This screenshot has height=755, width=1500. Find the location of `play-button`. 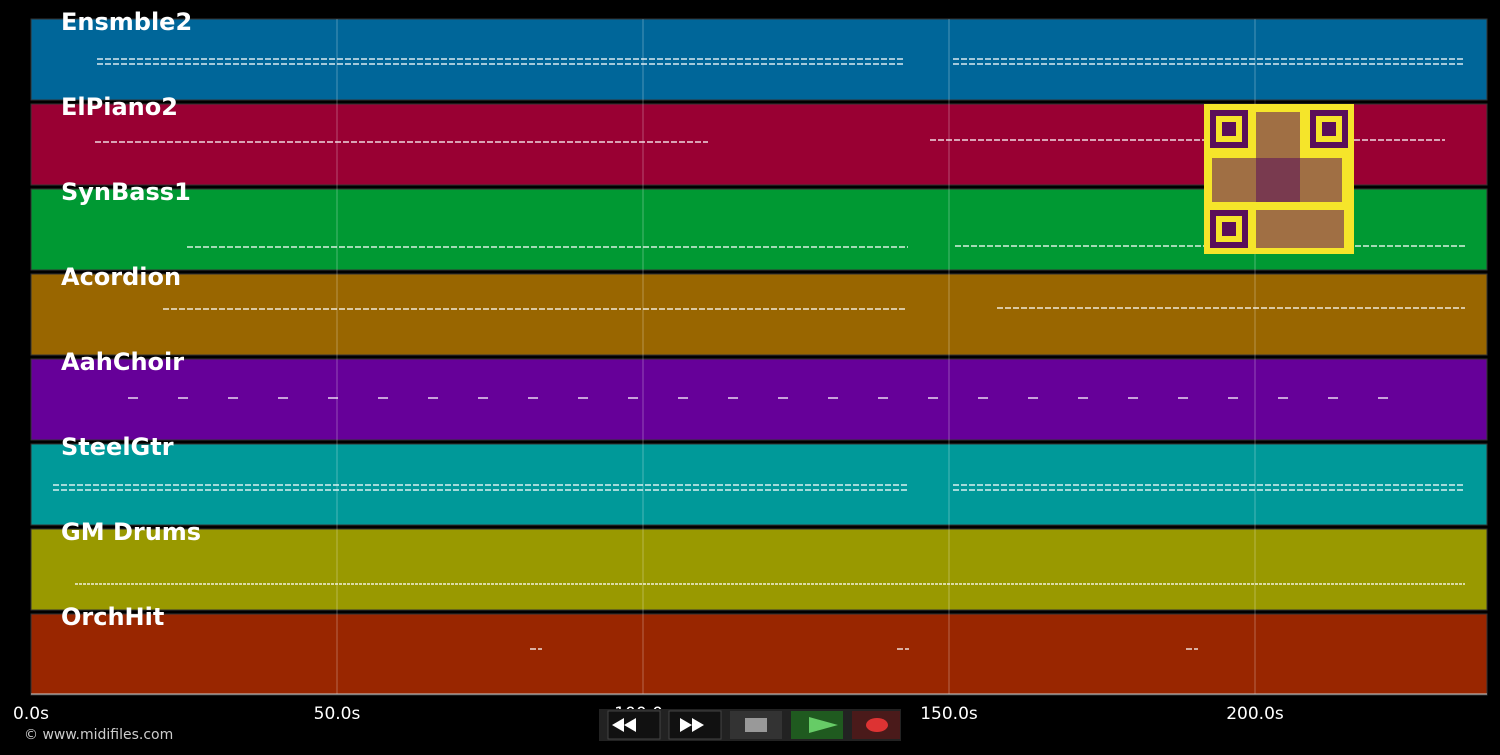

play-button is located at coordinates (817, 725).